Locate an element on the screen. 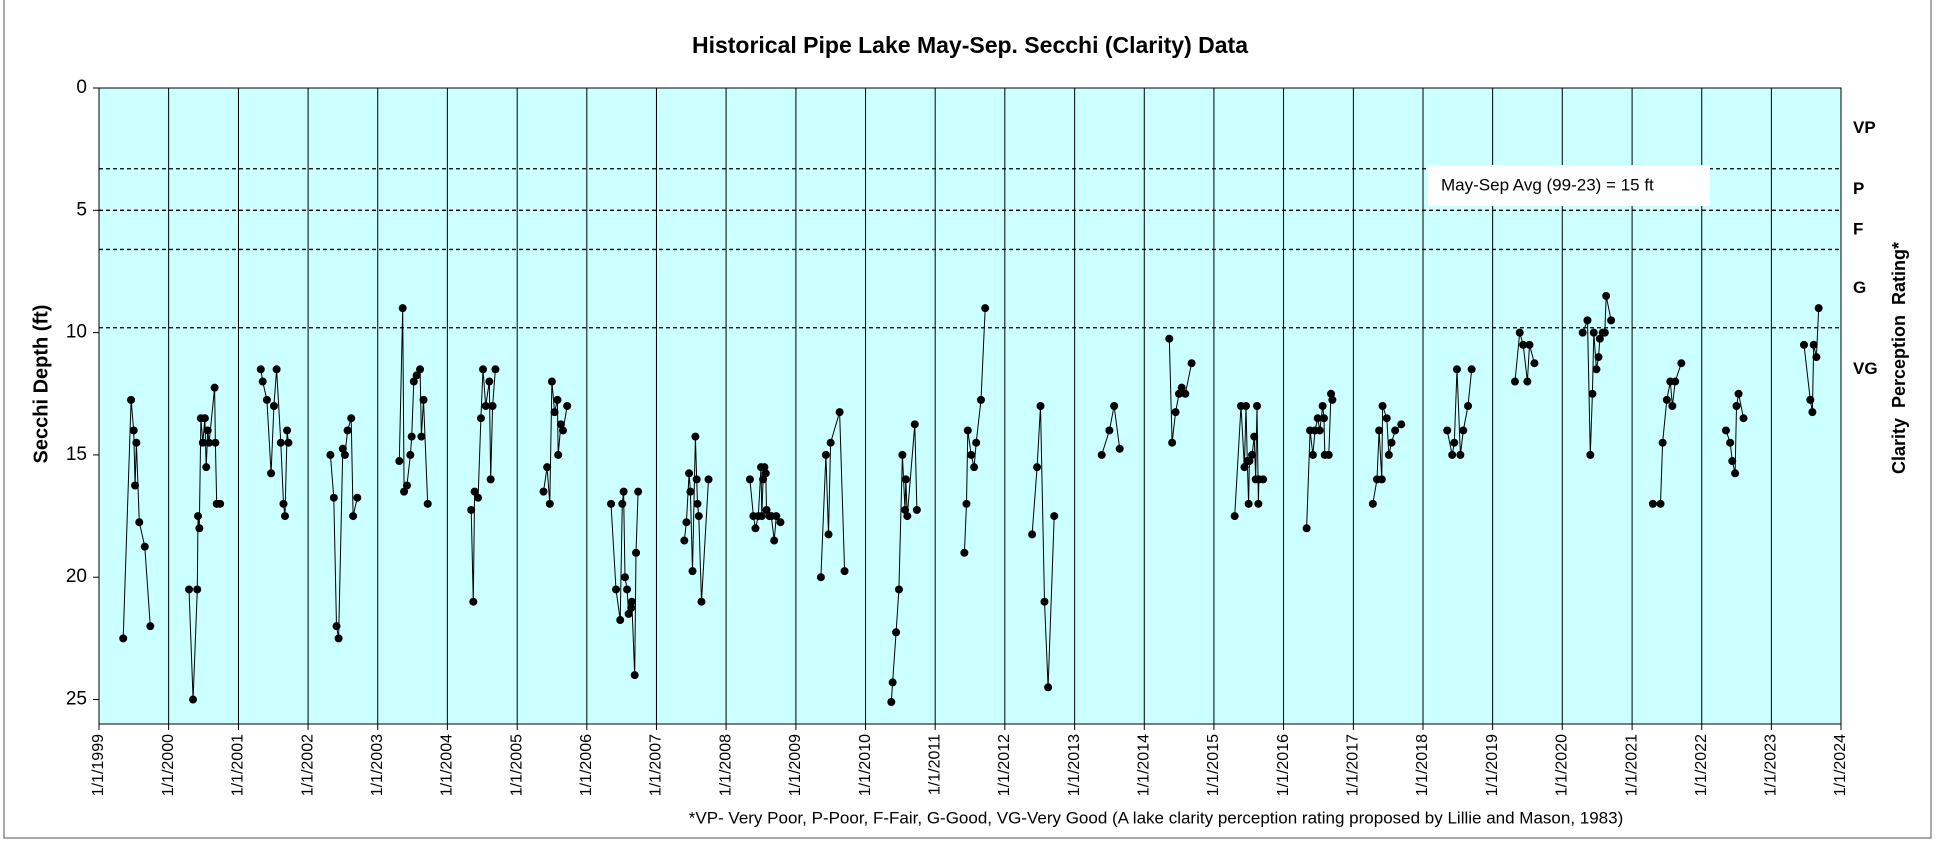 The image size is (1935, 842). x-tick-label: 1/1/2010 is located at coordinates (865, 765).